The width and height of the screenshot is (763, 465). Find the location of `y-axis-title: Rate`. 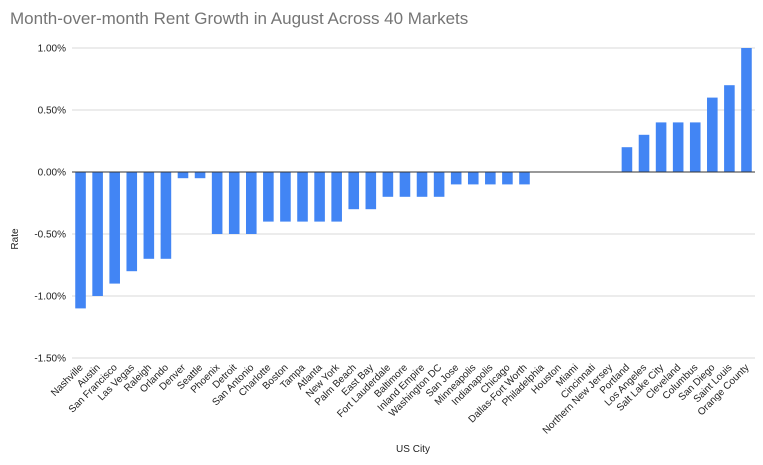

y-axis-title: Rate is located at coordinates (15, 239).